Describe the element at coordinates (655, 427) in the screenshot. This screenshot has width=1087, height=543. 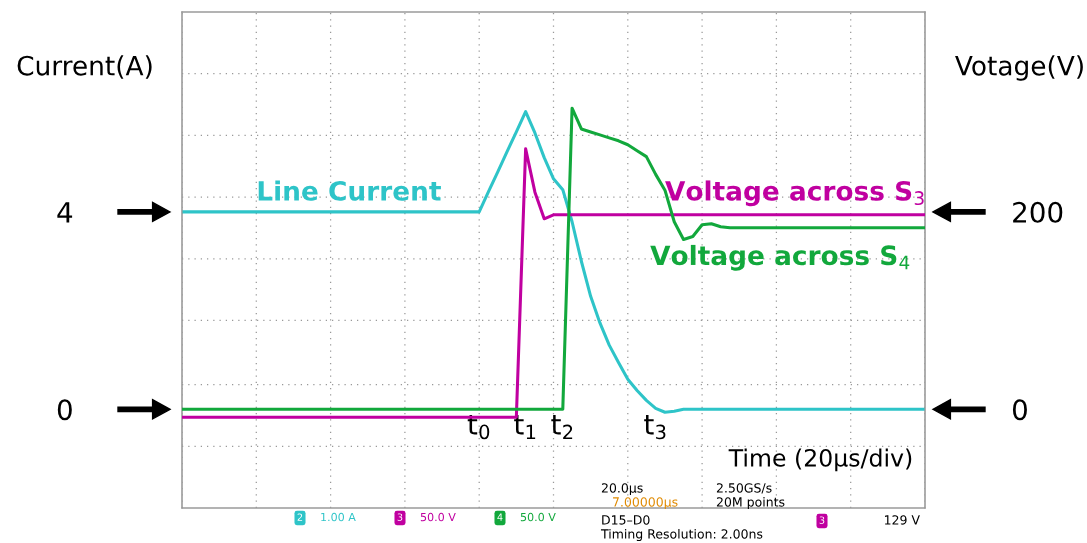
I see `x-tick-label: t$_{3}$` at that location.